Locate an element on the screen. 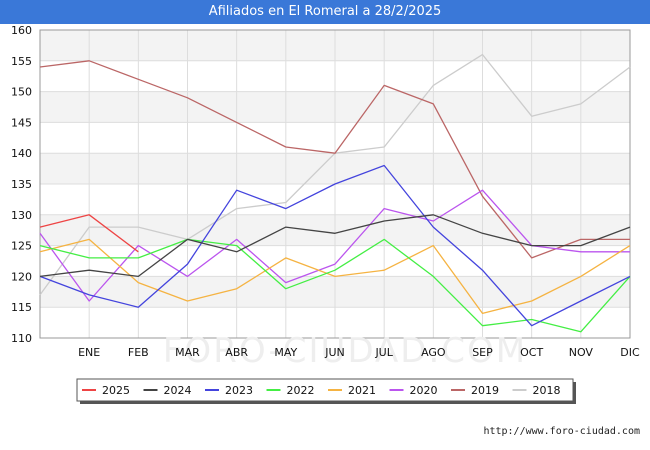  y-tick-label: 145 is located at coordinates (21, 122).